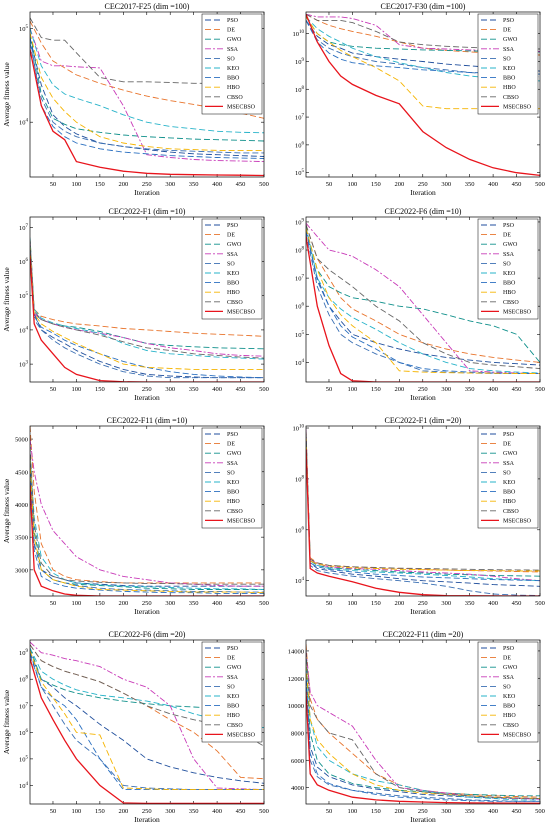 Image resolution: width=550 pixels, height=829 pixels. I want to click on legend-label: HBO, so click(509, 716).